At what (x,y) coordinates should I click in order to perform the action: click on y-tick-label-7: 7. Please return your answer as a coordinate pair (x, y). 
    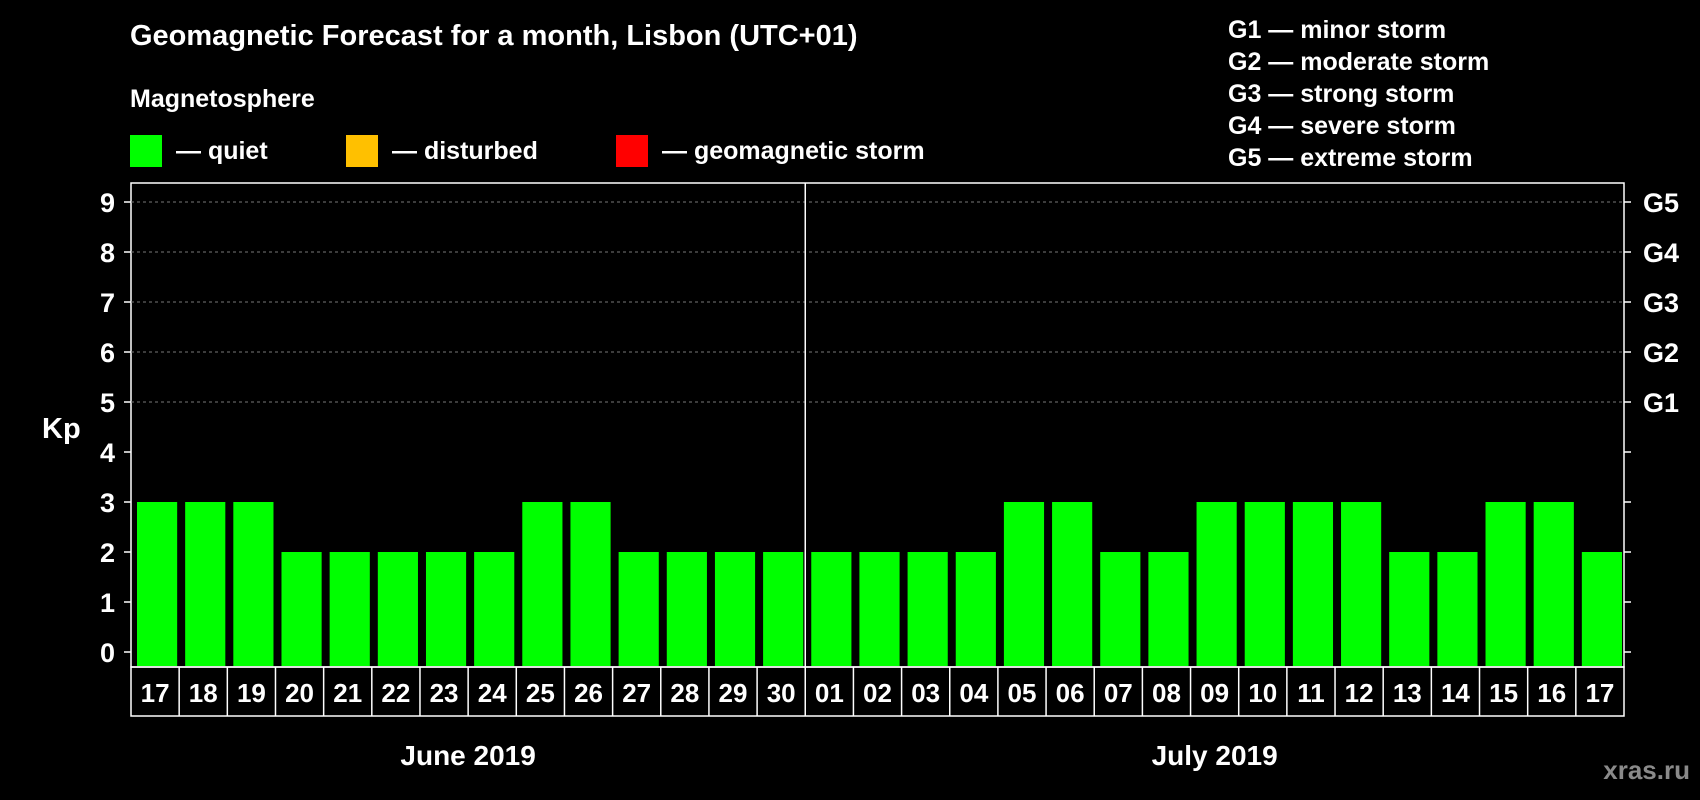
    Looking at the image, I should click on (107, 303).